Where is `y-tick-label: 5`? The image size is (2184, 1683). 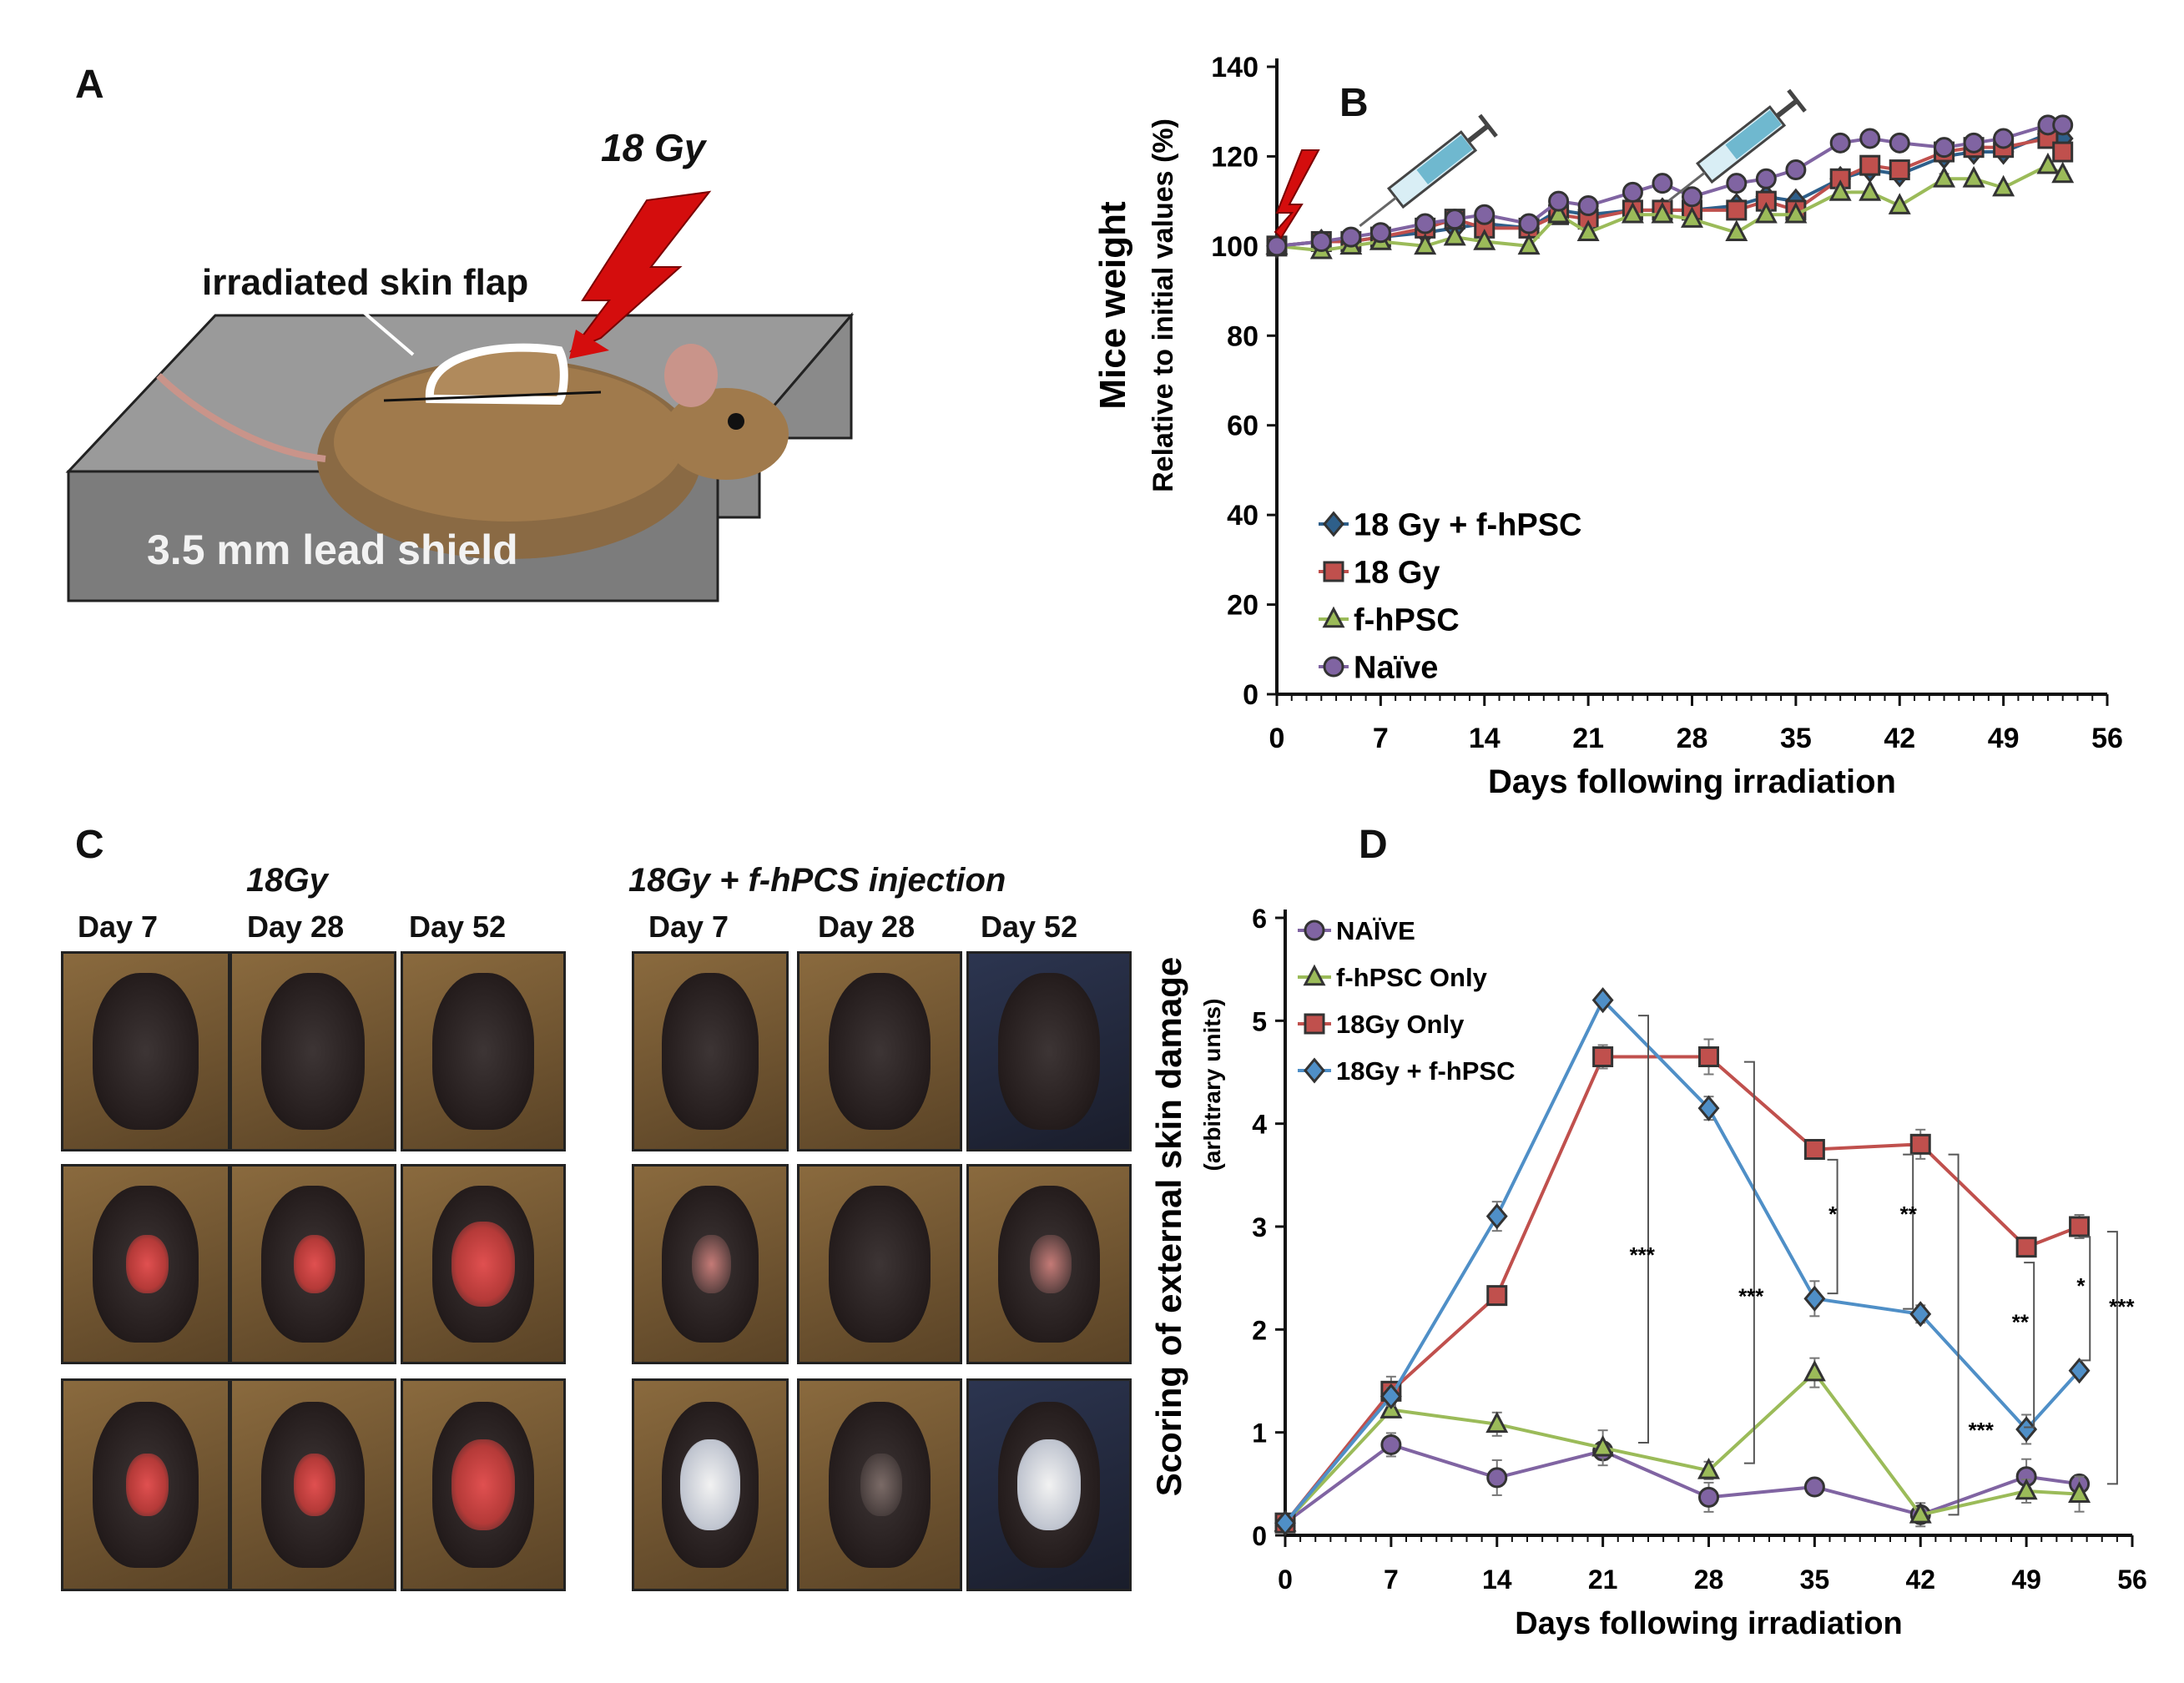
y-tick-label: 5 is located at coordinates (1259, 1021).